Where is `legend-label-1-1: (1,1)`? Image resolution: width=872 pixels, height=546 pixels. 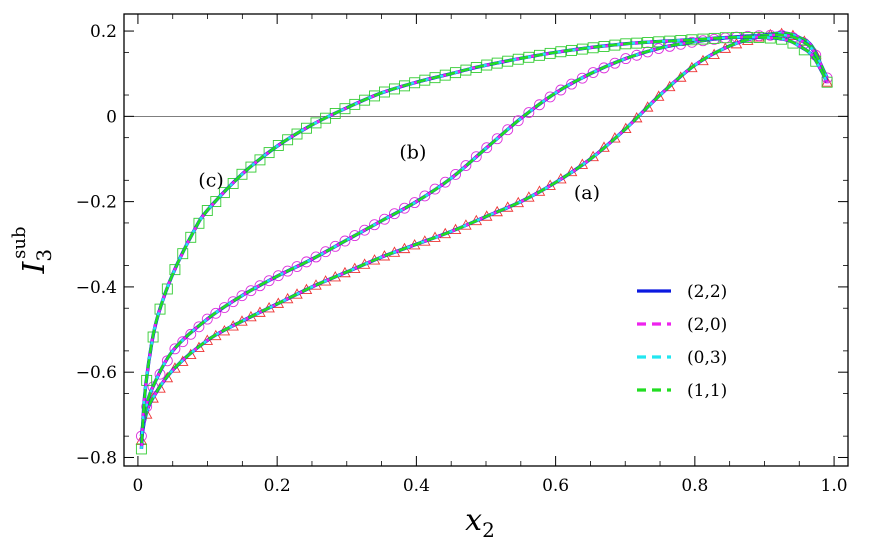 legend-label-1-1: (1,1) is located at coordinates (707, 391).